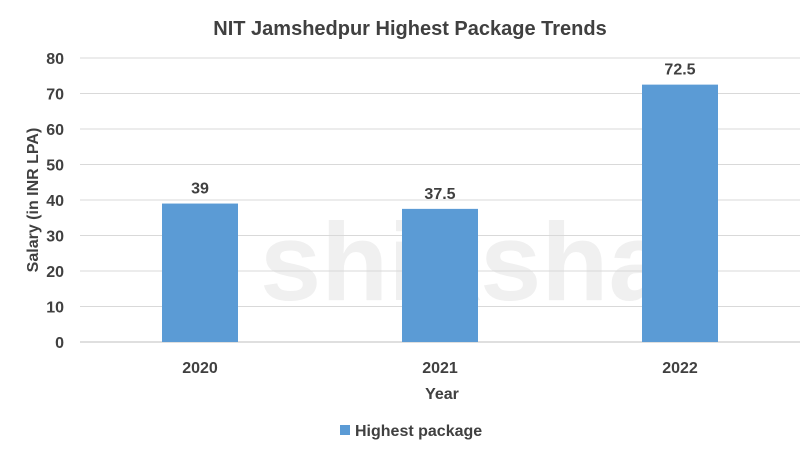 This screenshot has height=451, width=804. Describe the element at coordinates (59, 343) in the screenshot. I see `y-tick-label: 0` at that location.